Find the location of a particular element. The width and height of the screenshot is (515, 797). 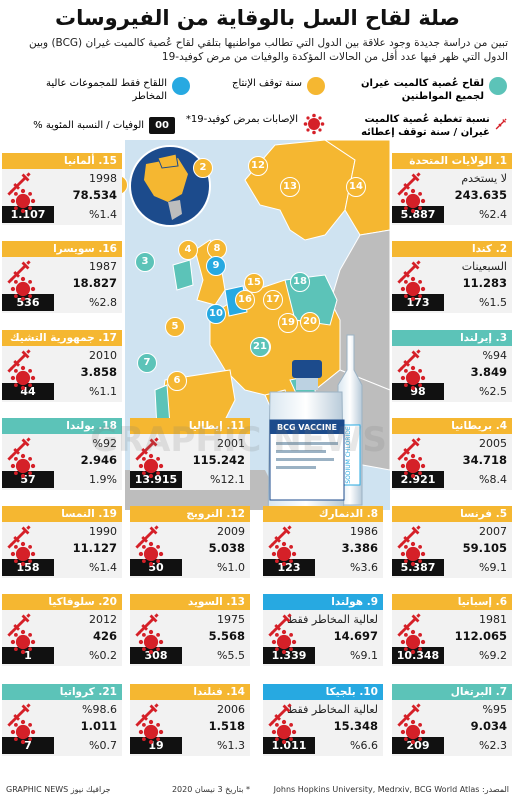

country-card: 19. النمسا 1990 11.127 %1.4 158 is located at coordinates (62, 542).